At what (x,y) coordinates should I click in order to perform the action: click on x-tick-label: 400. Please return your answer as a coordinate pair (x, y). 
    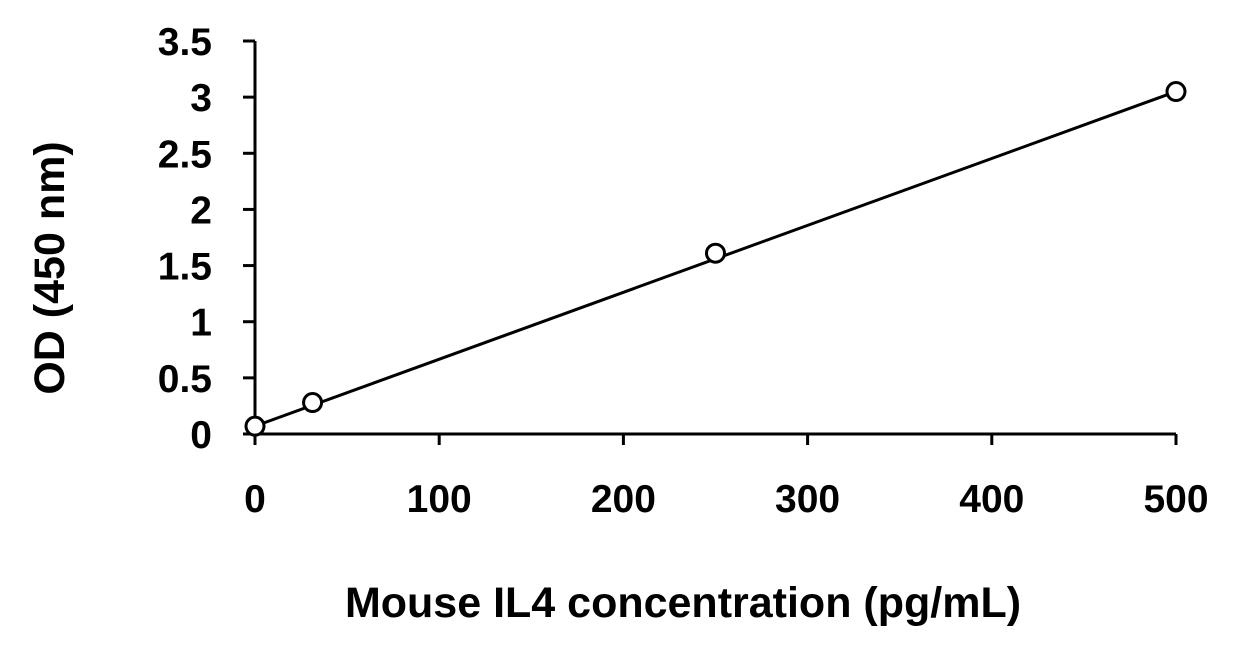
    Looking at the image, I should click on (991, 499).